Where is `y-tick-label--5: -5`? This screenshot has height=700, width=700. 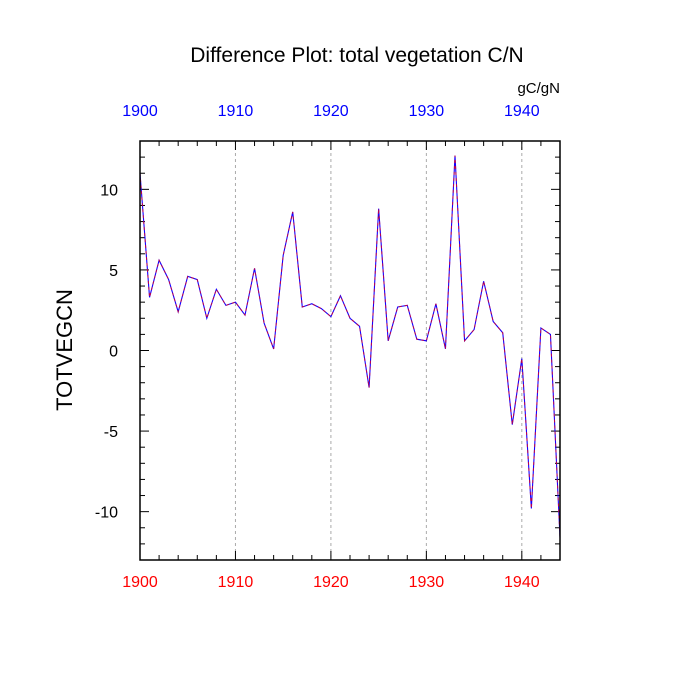
y-tick-label--5: -5 is located at coordinates (111, 432).